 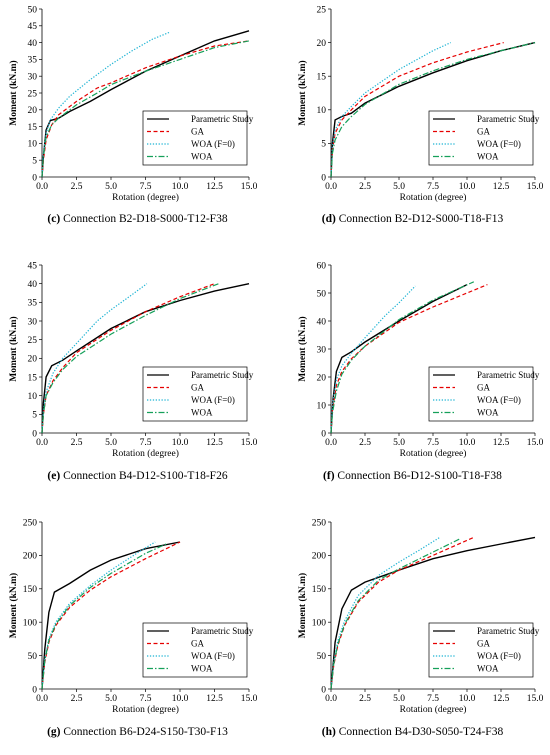 What do you see at coordinates (483, 388) in the screenshot?
I see `legend-label: GA` at bounding box center [483, 388].